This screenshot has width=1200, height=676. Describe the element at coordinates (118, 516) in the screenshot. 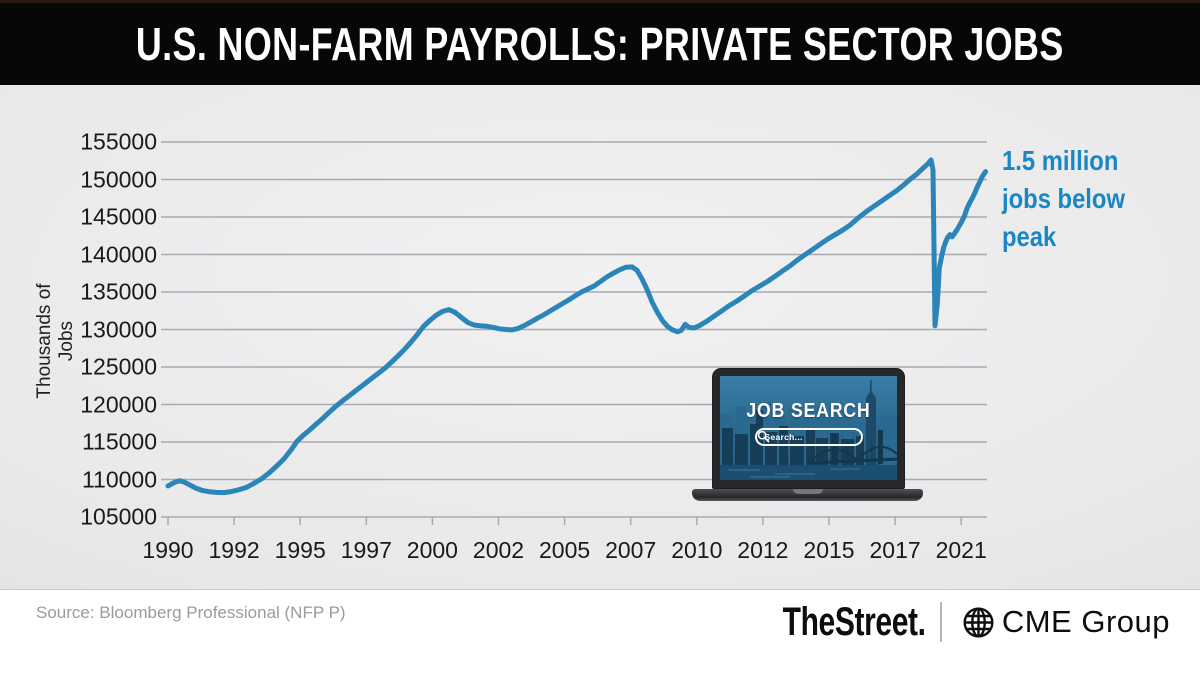

I see `y-tick-label: 105000` at that location.